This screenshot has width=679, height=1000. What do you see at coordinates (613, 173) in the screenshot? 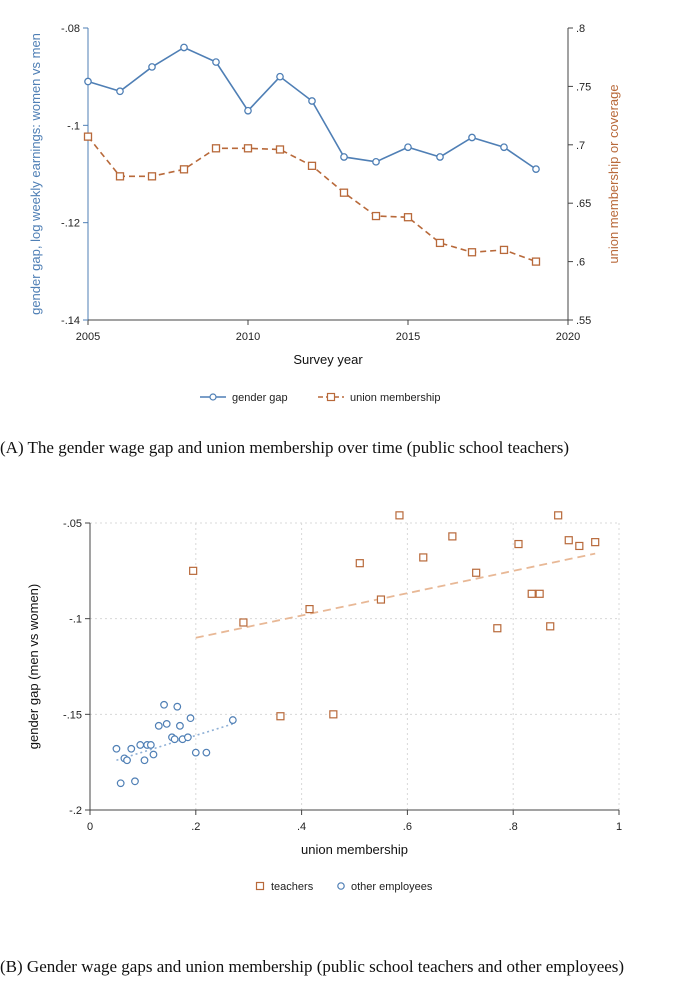
I see `right-y-axis-title: union membership or coverage` at bounding box center [613, 173].